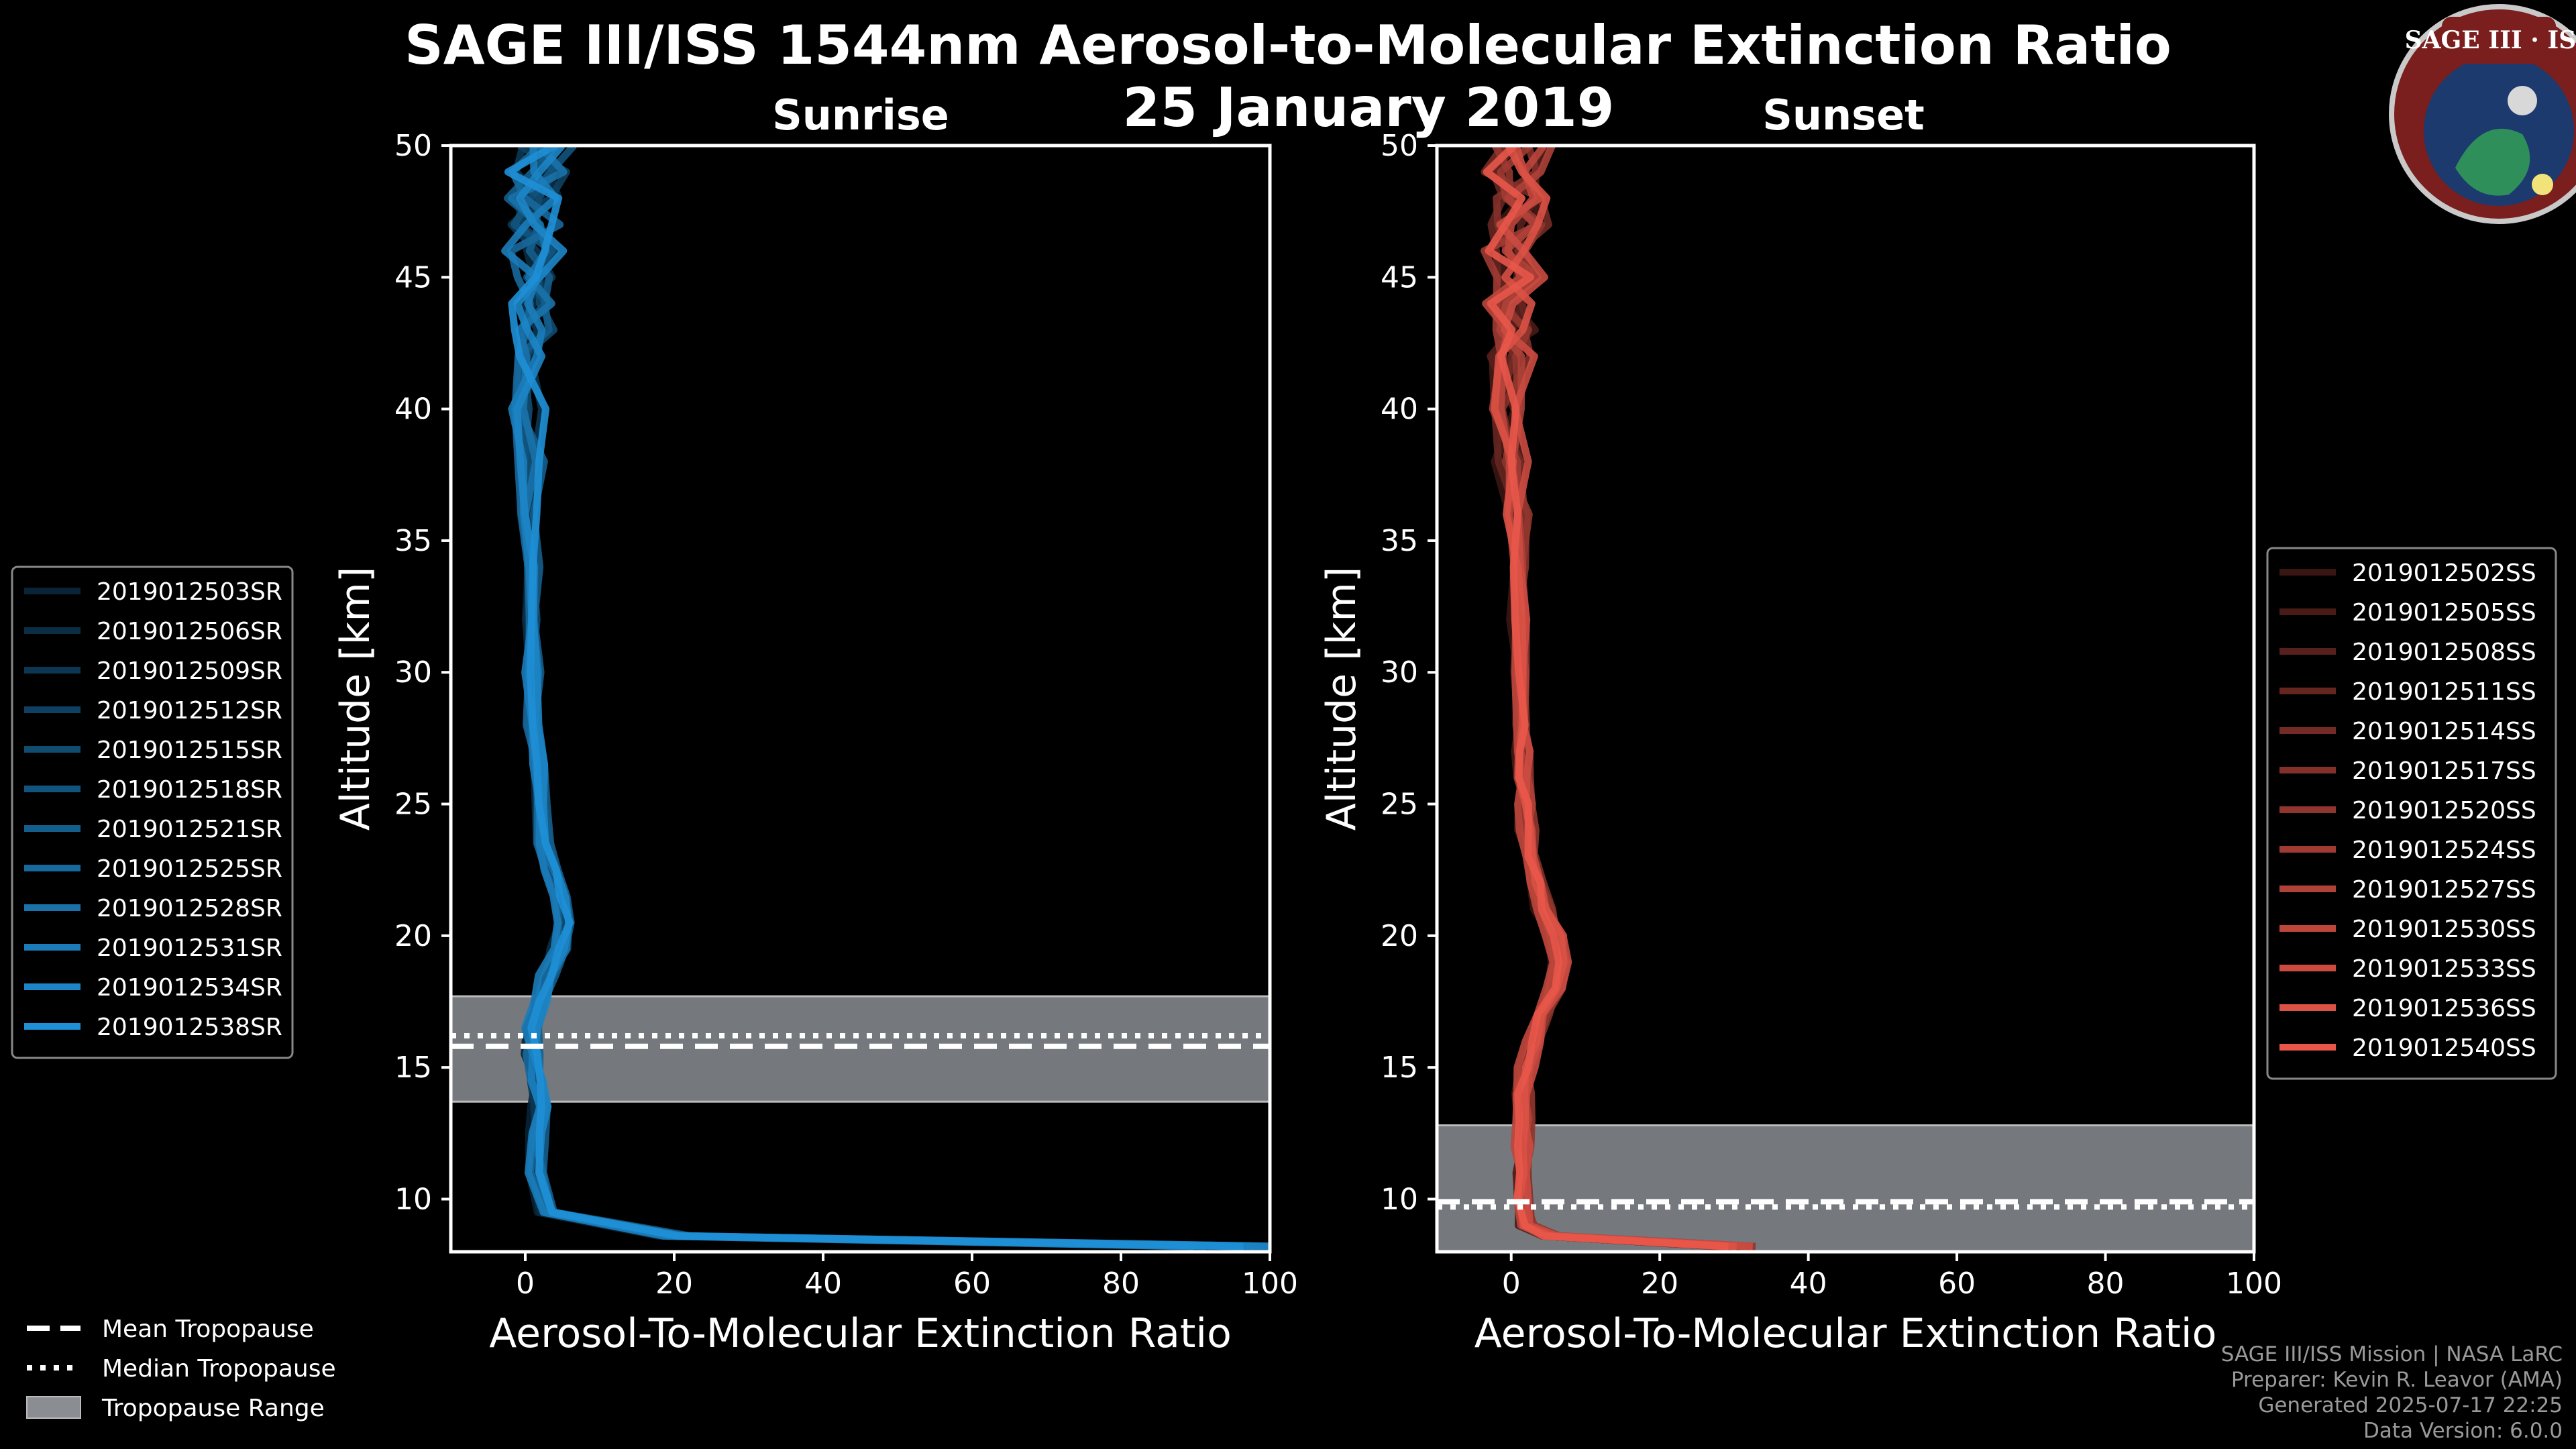 The image size is (2576, 1449). I want to click on date-title: 25 January 2019, so click(1368, 107).